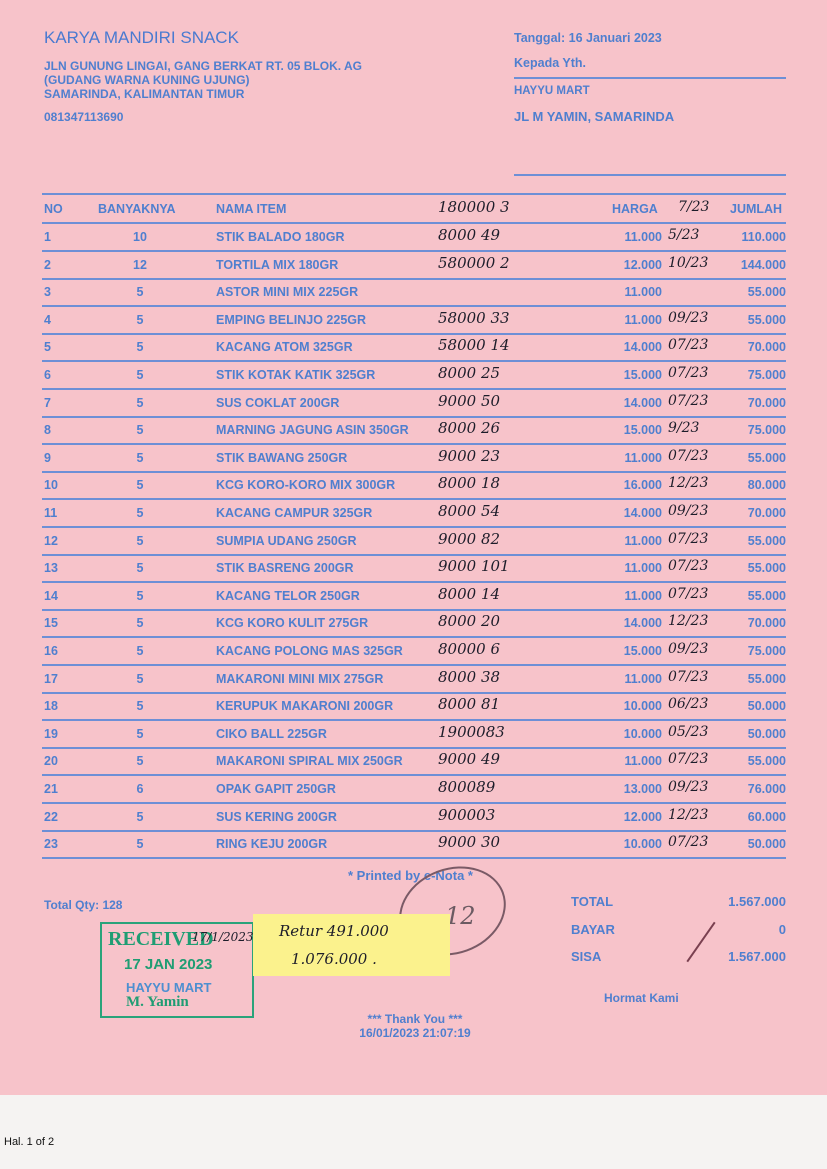 The image size is (827, 1169). I want to click on stamp-name: M. Yamin, so click(157, 1002).